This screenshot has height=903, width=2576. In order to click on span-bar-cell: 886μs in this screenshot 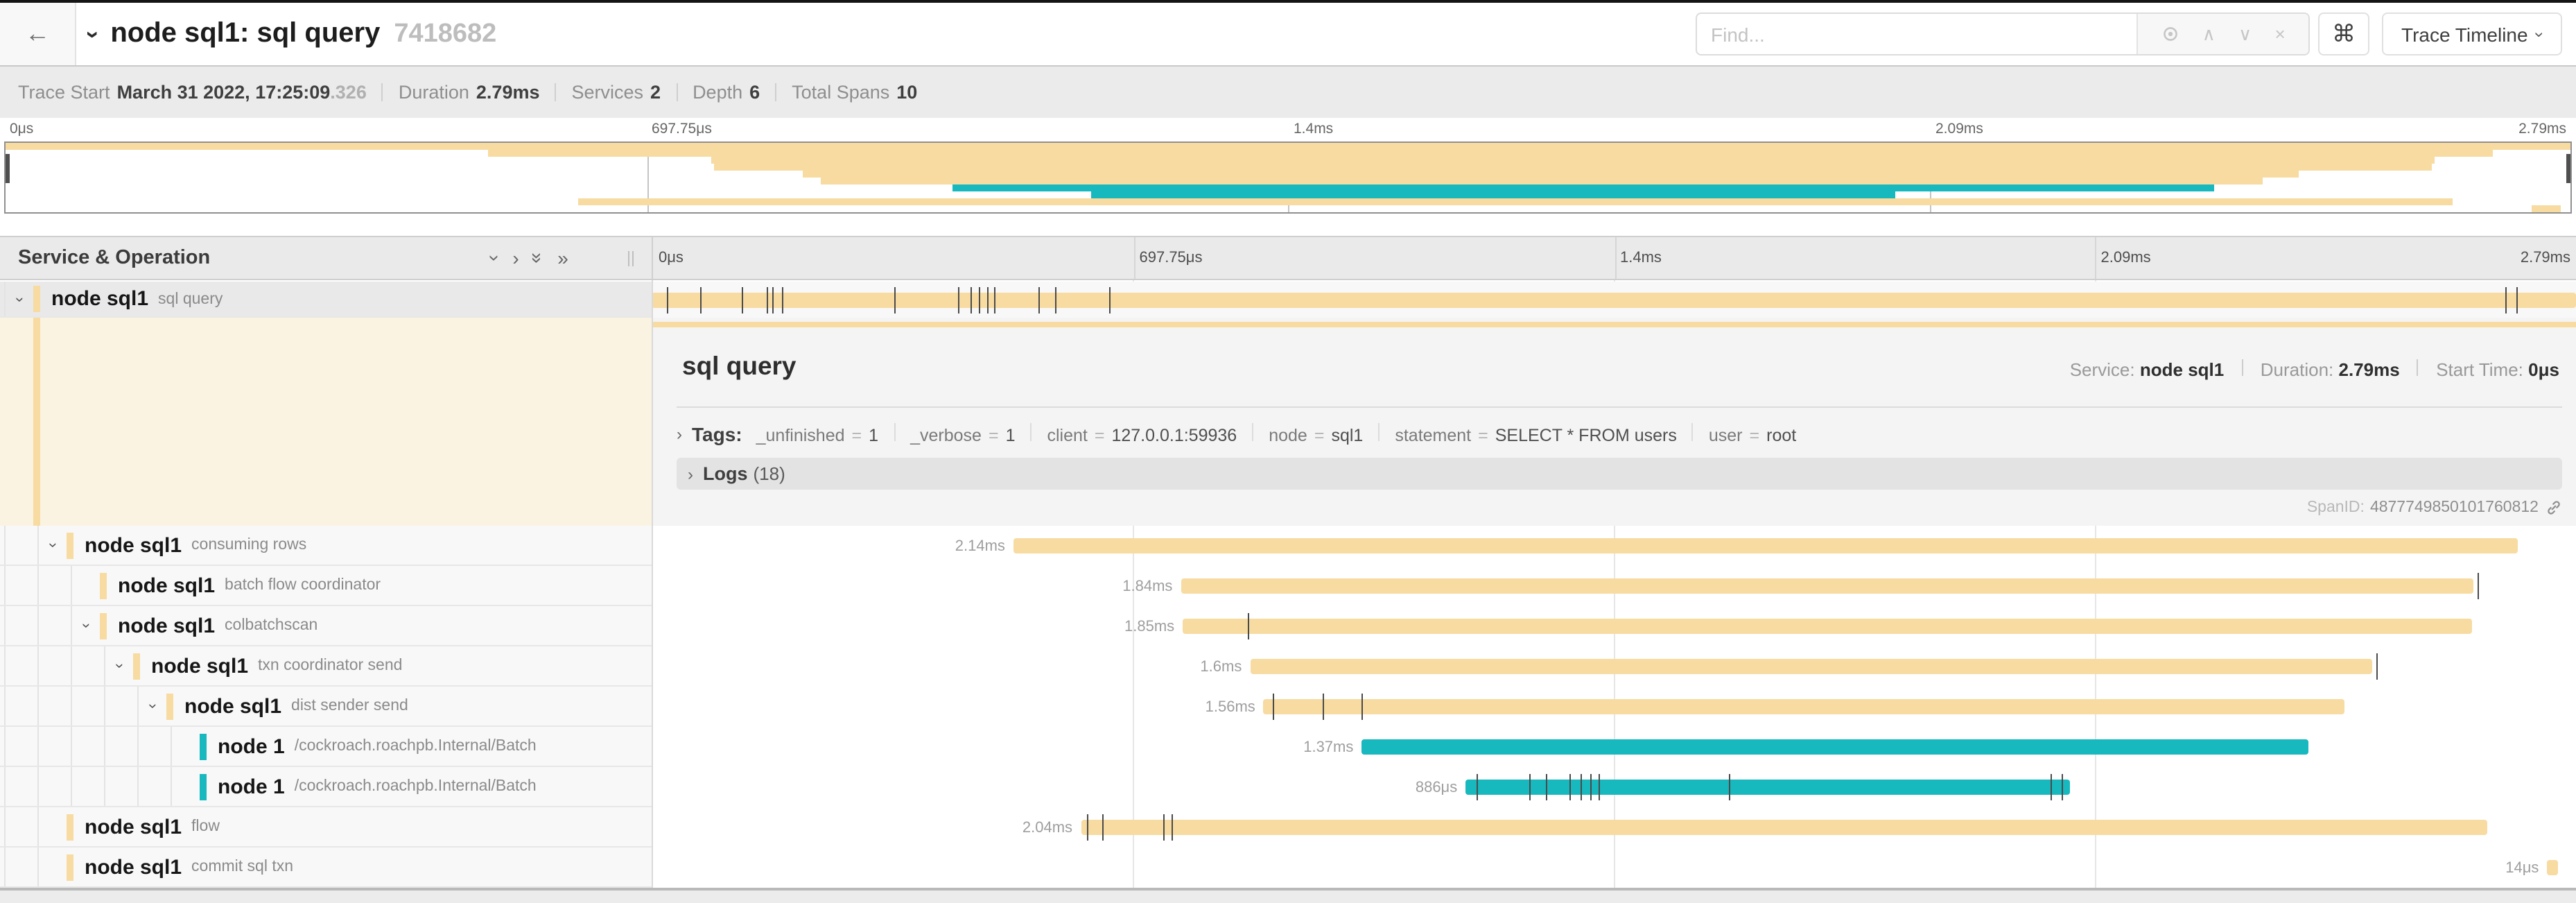, I will do `click(1614, 787)`.